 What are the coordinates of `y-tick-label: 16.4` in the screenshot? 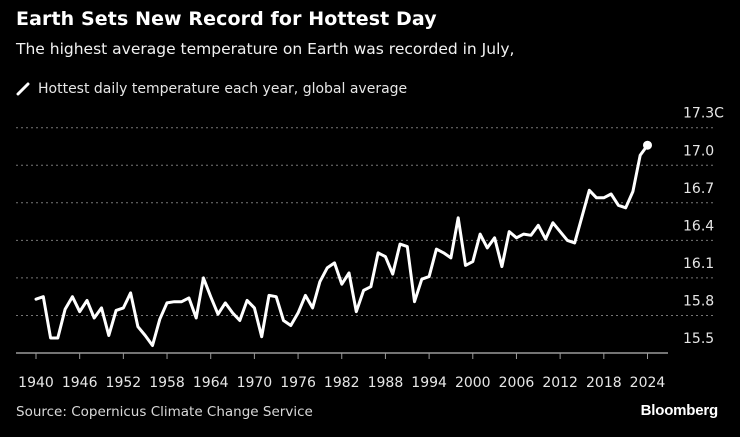 It's located at (698, 226).